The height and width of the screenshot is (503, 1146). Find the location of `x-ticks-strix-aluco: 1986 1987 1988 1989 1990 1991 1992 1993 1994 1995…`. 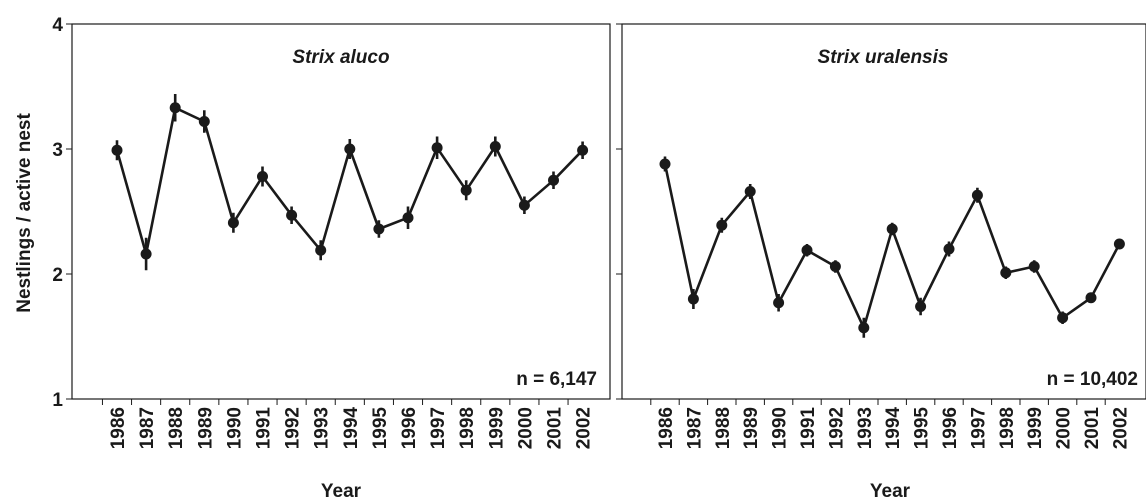

x-ticks-strix-aluco: 1986 1987 1988 1989 1990 1991 1992 1993 1994 1995… is located at coordinates (348, 424).